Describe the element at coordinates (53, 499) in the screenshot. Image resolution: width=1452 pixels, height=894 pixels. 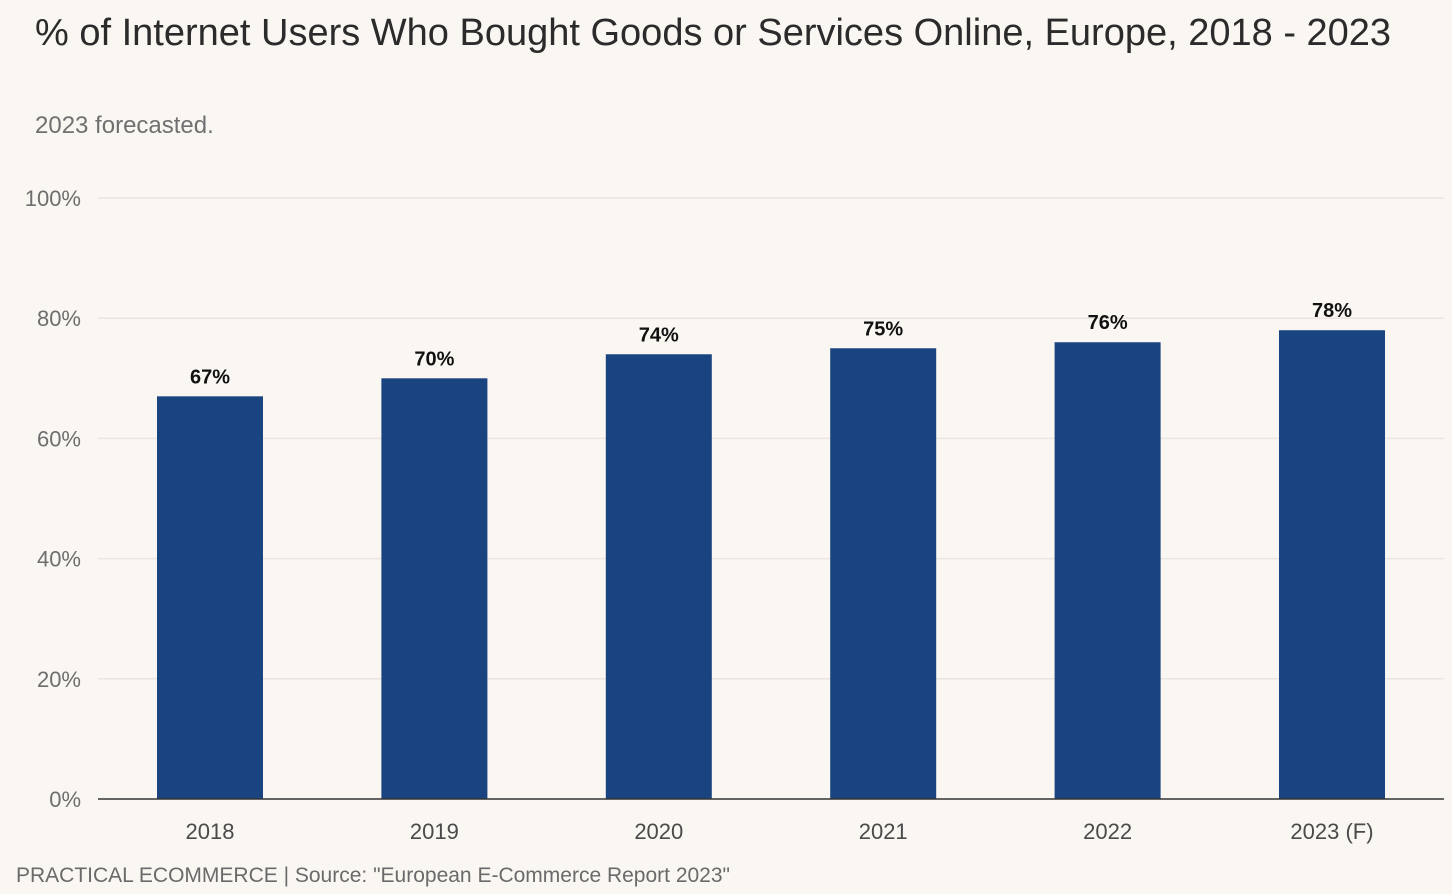
I see `y-axis-ticks: 0% 20% 40% 60% 80% 100%` at that location.